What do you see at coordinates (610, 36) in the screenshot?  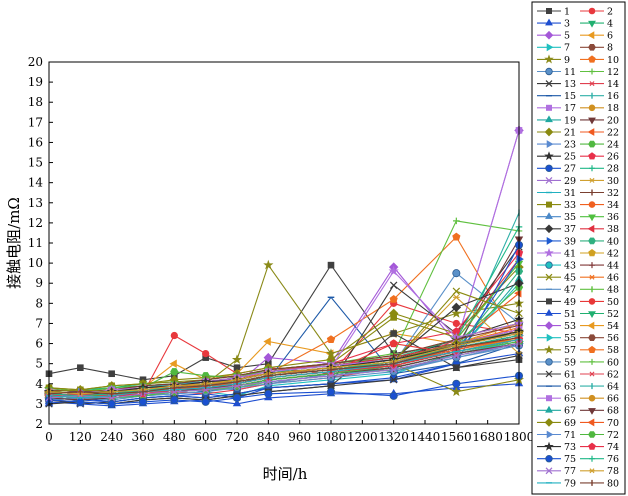 I see `legend-label: 6` at bounding box center [610, 36].